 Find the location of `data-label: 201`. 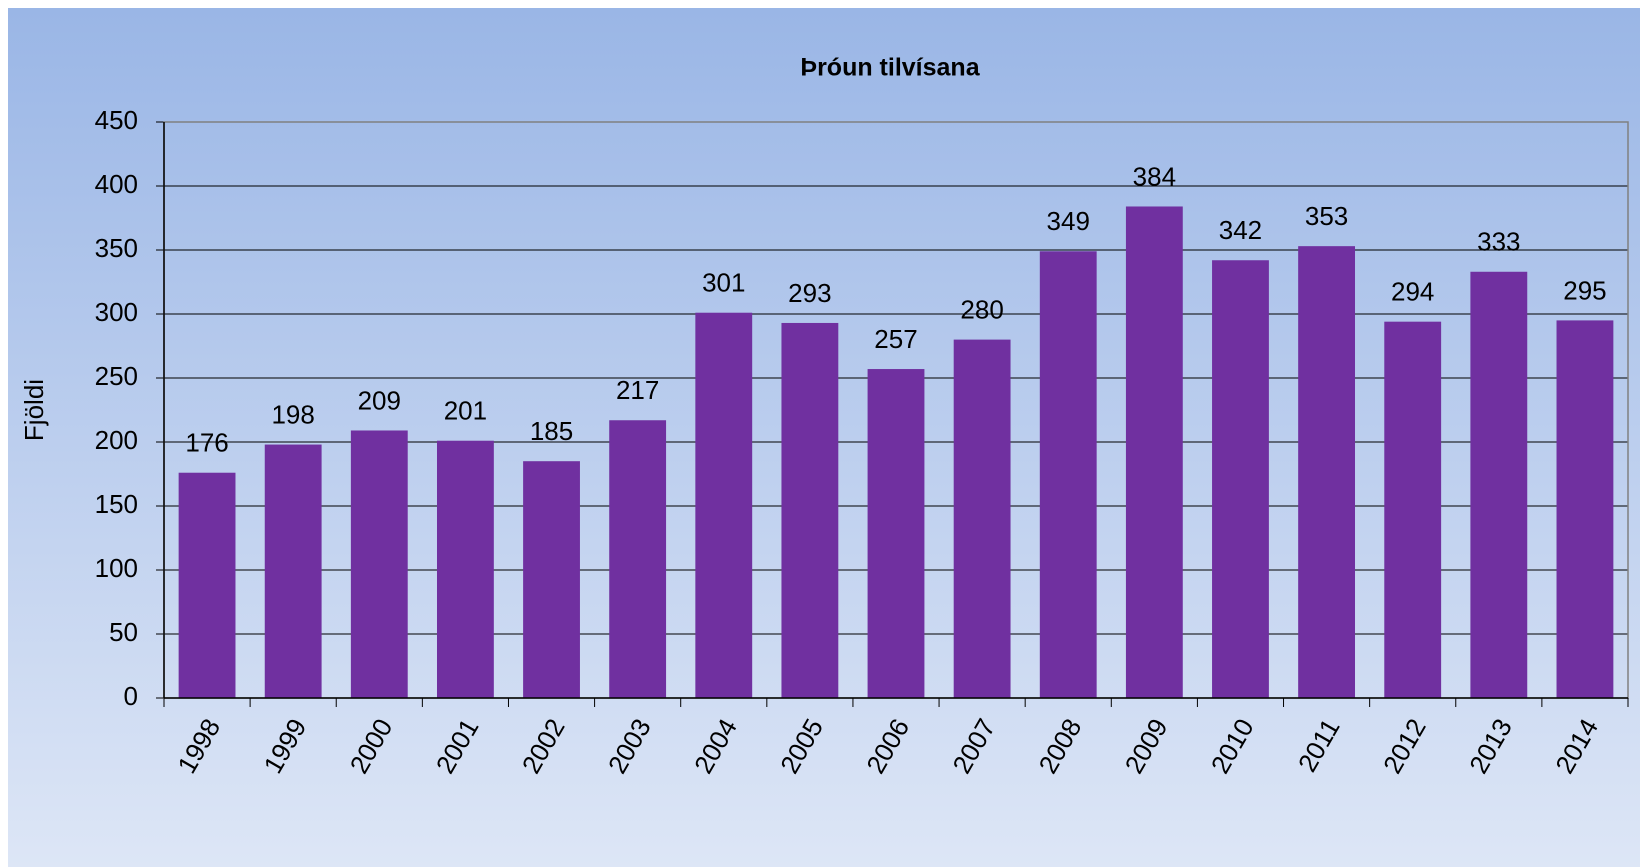

data-label: 201 is located at coordinates (465, 411).